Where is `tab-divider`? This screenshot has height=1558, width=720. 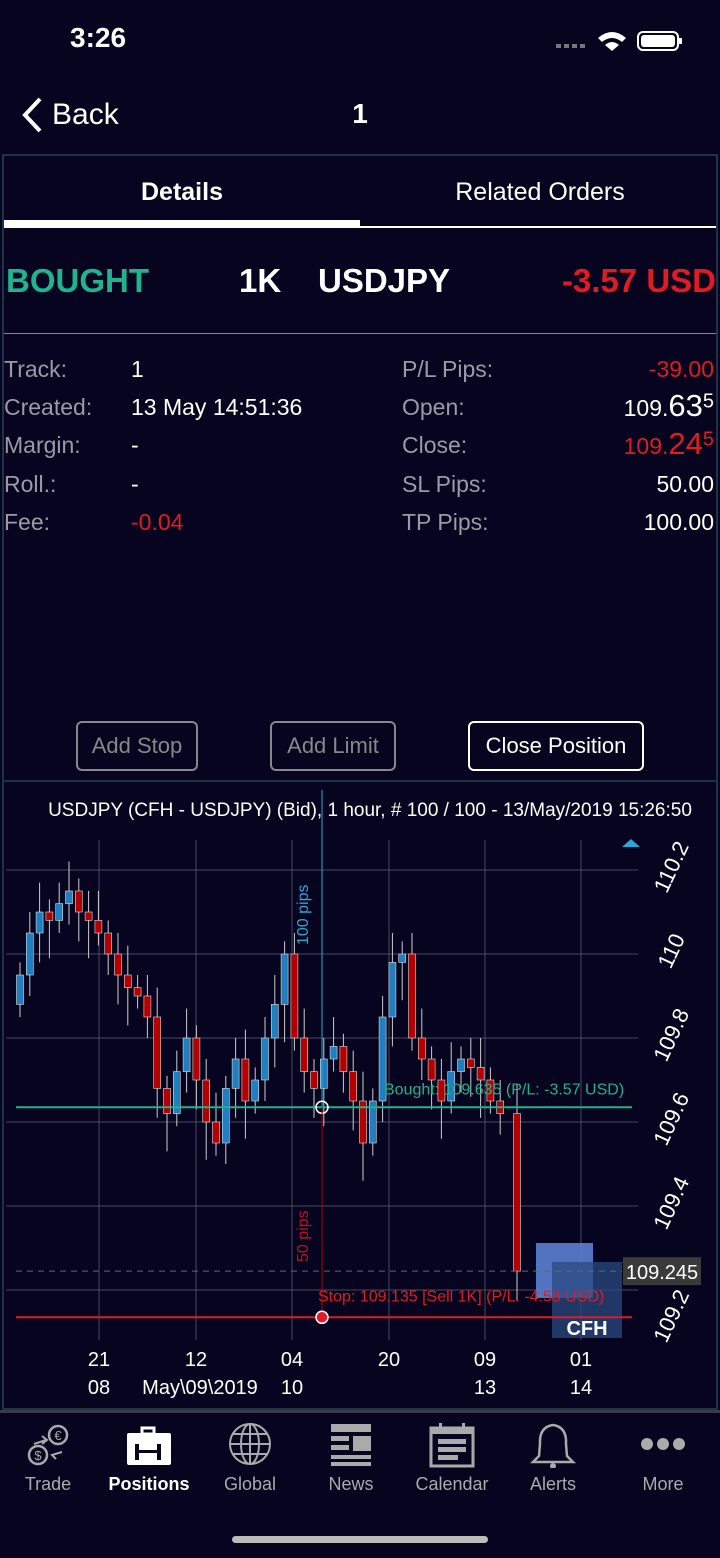 tab-divider is located at coordinates (360, 227).